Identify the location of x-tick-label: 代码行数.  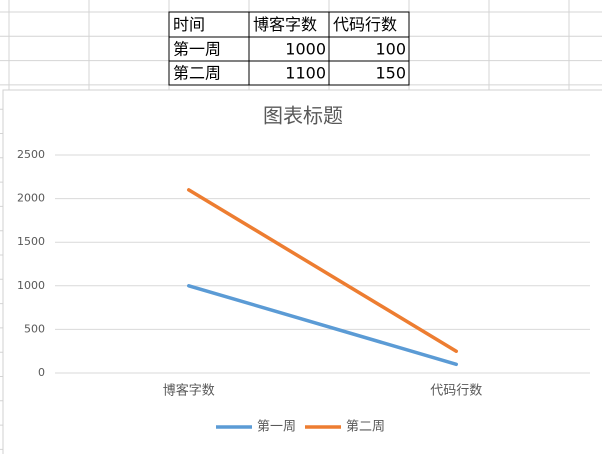
(456, 391).